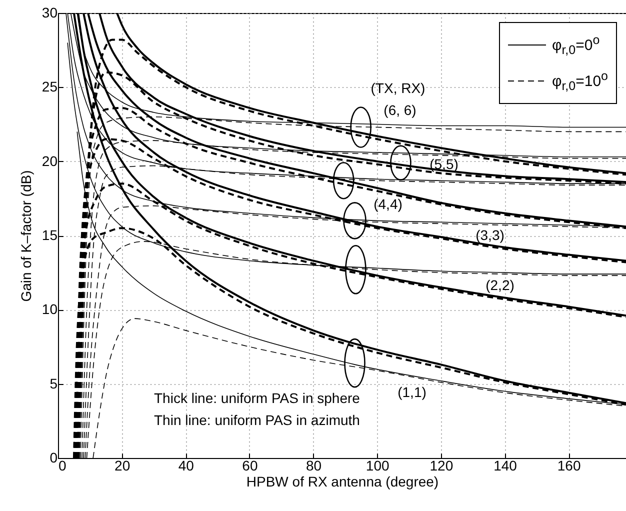 This screenshot has width=626, height=511. Describe the element at coordinates (490, 235) in the screenshot. I see `annotation: (3,3)` at that location.